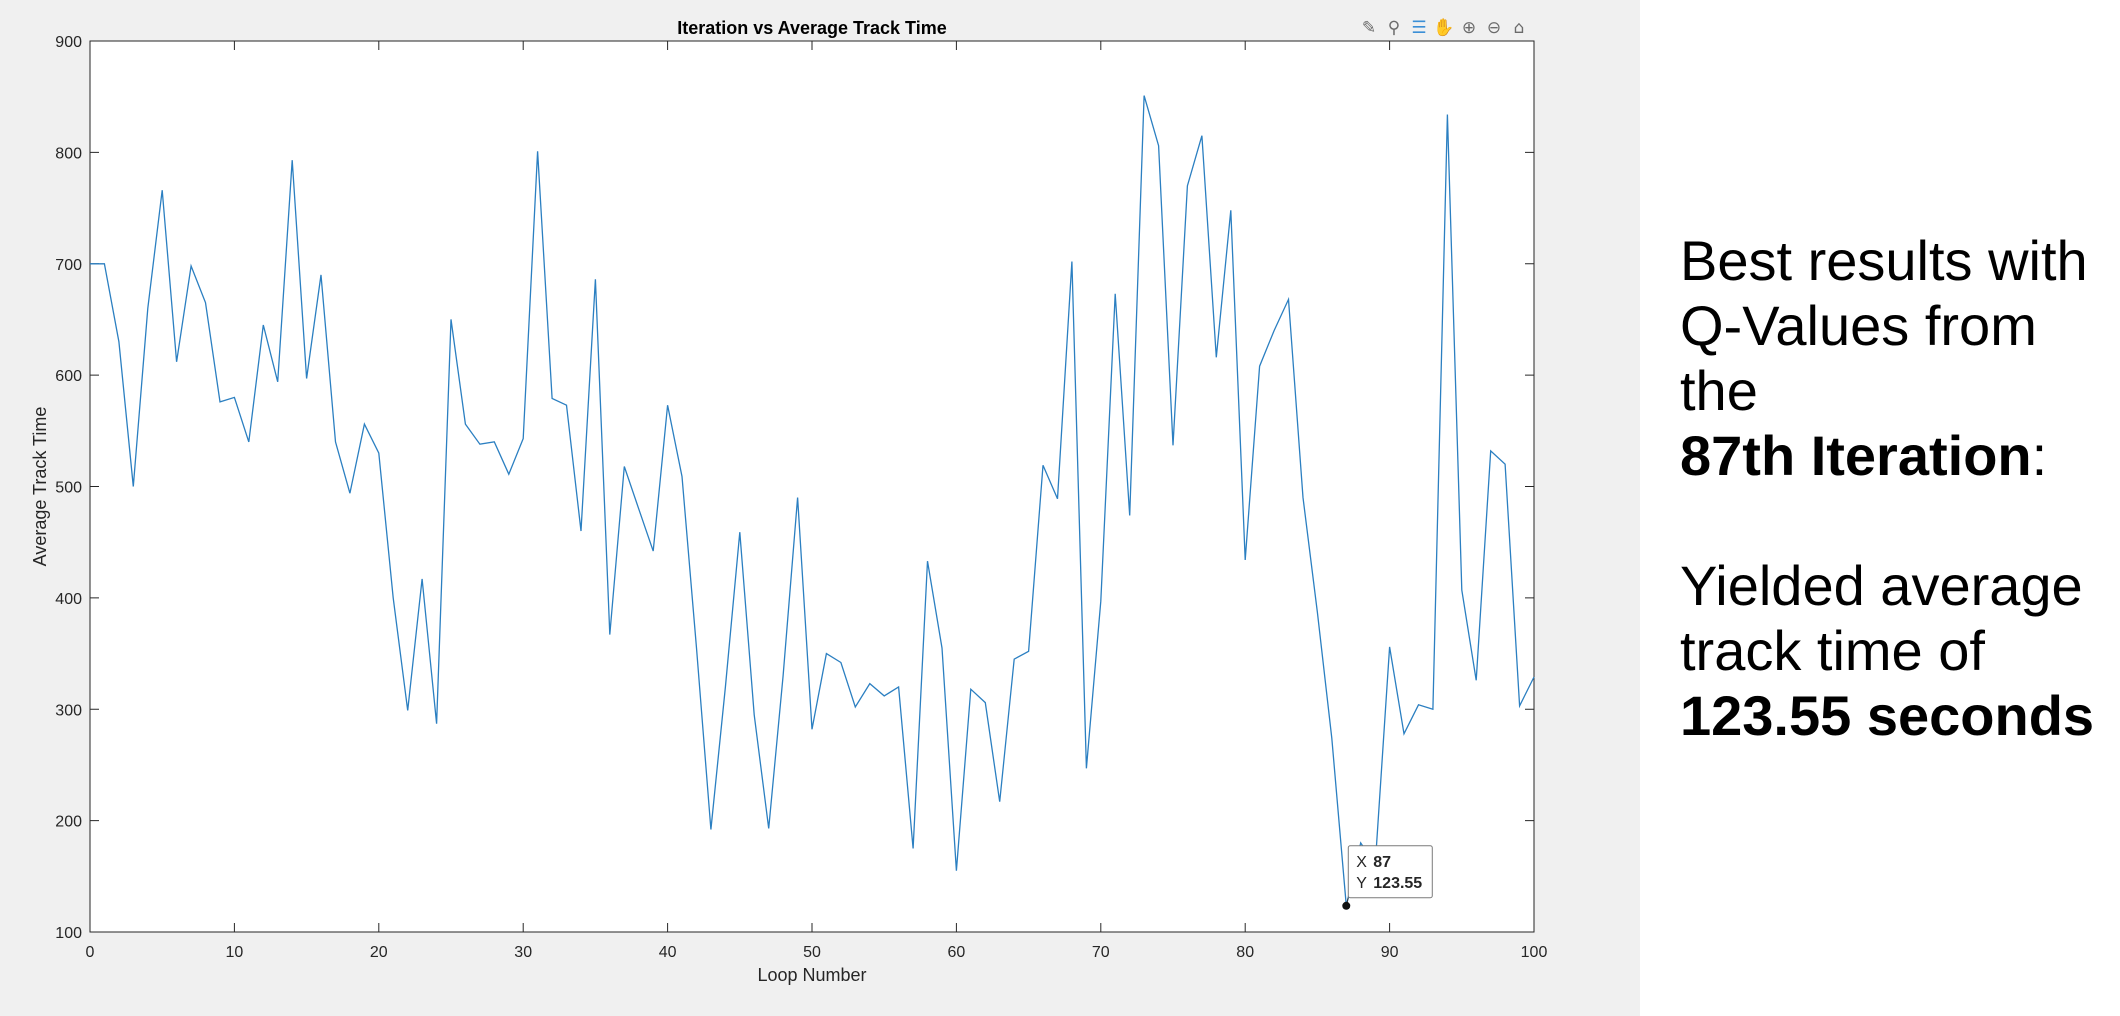  What do you see at coordinates (1832, 650) in the screenshot?
I see `annotation-line: track time of` at bounding box center [1832, 650].